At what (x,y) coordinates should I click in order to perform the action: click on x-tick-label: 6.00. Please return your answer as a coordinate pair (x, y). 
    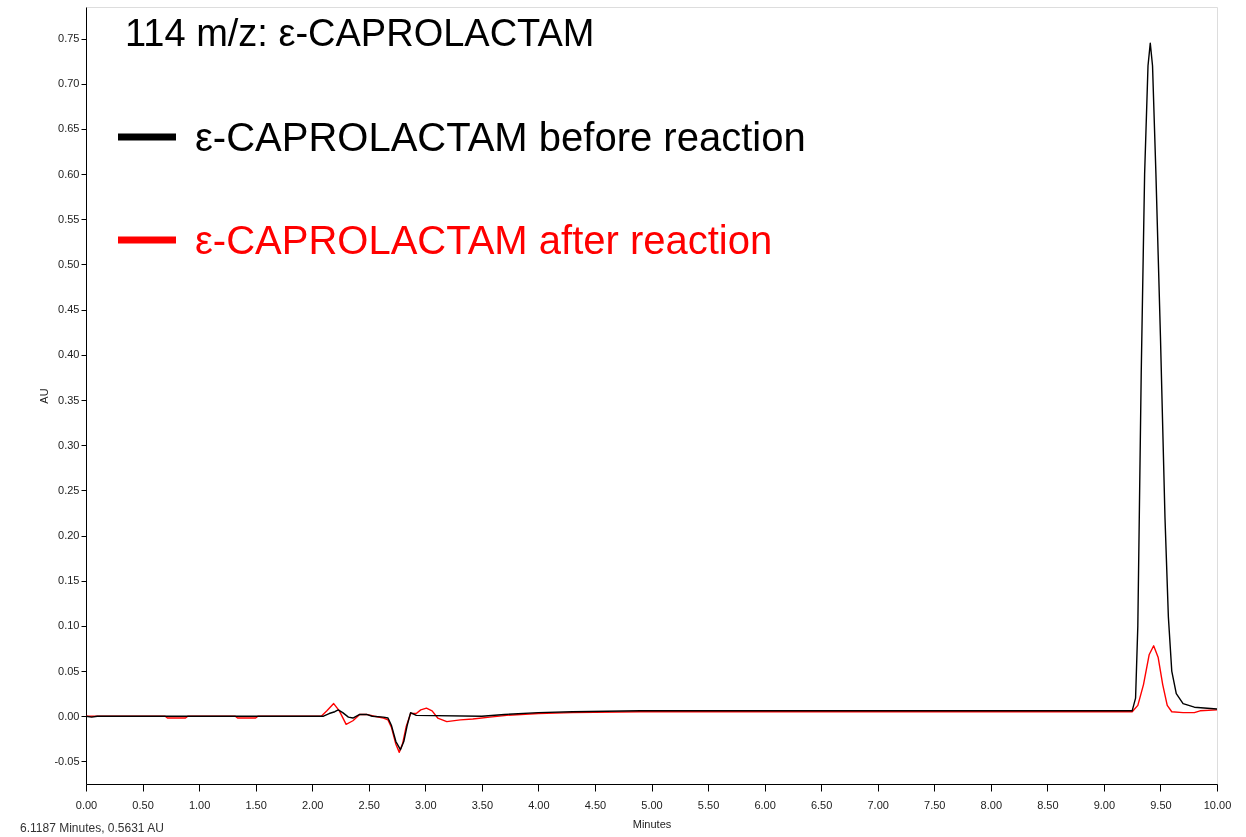
    Looking at the image, I should click on (765, 804).